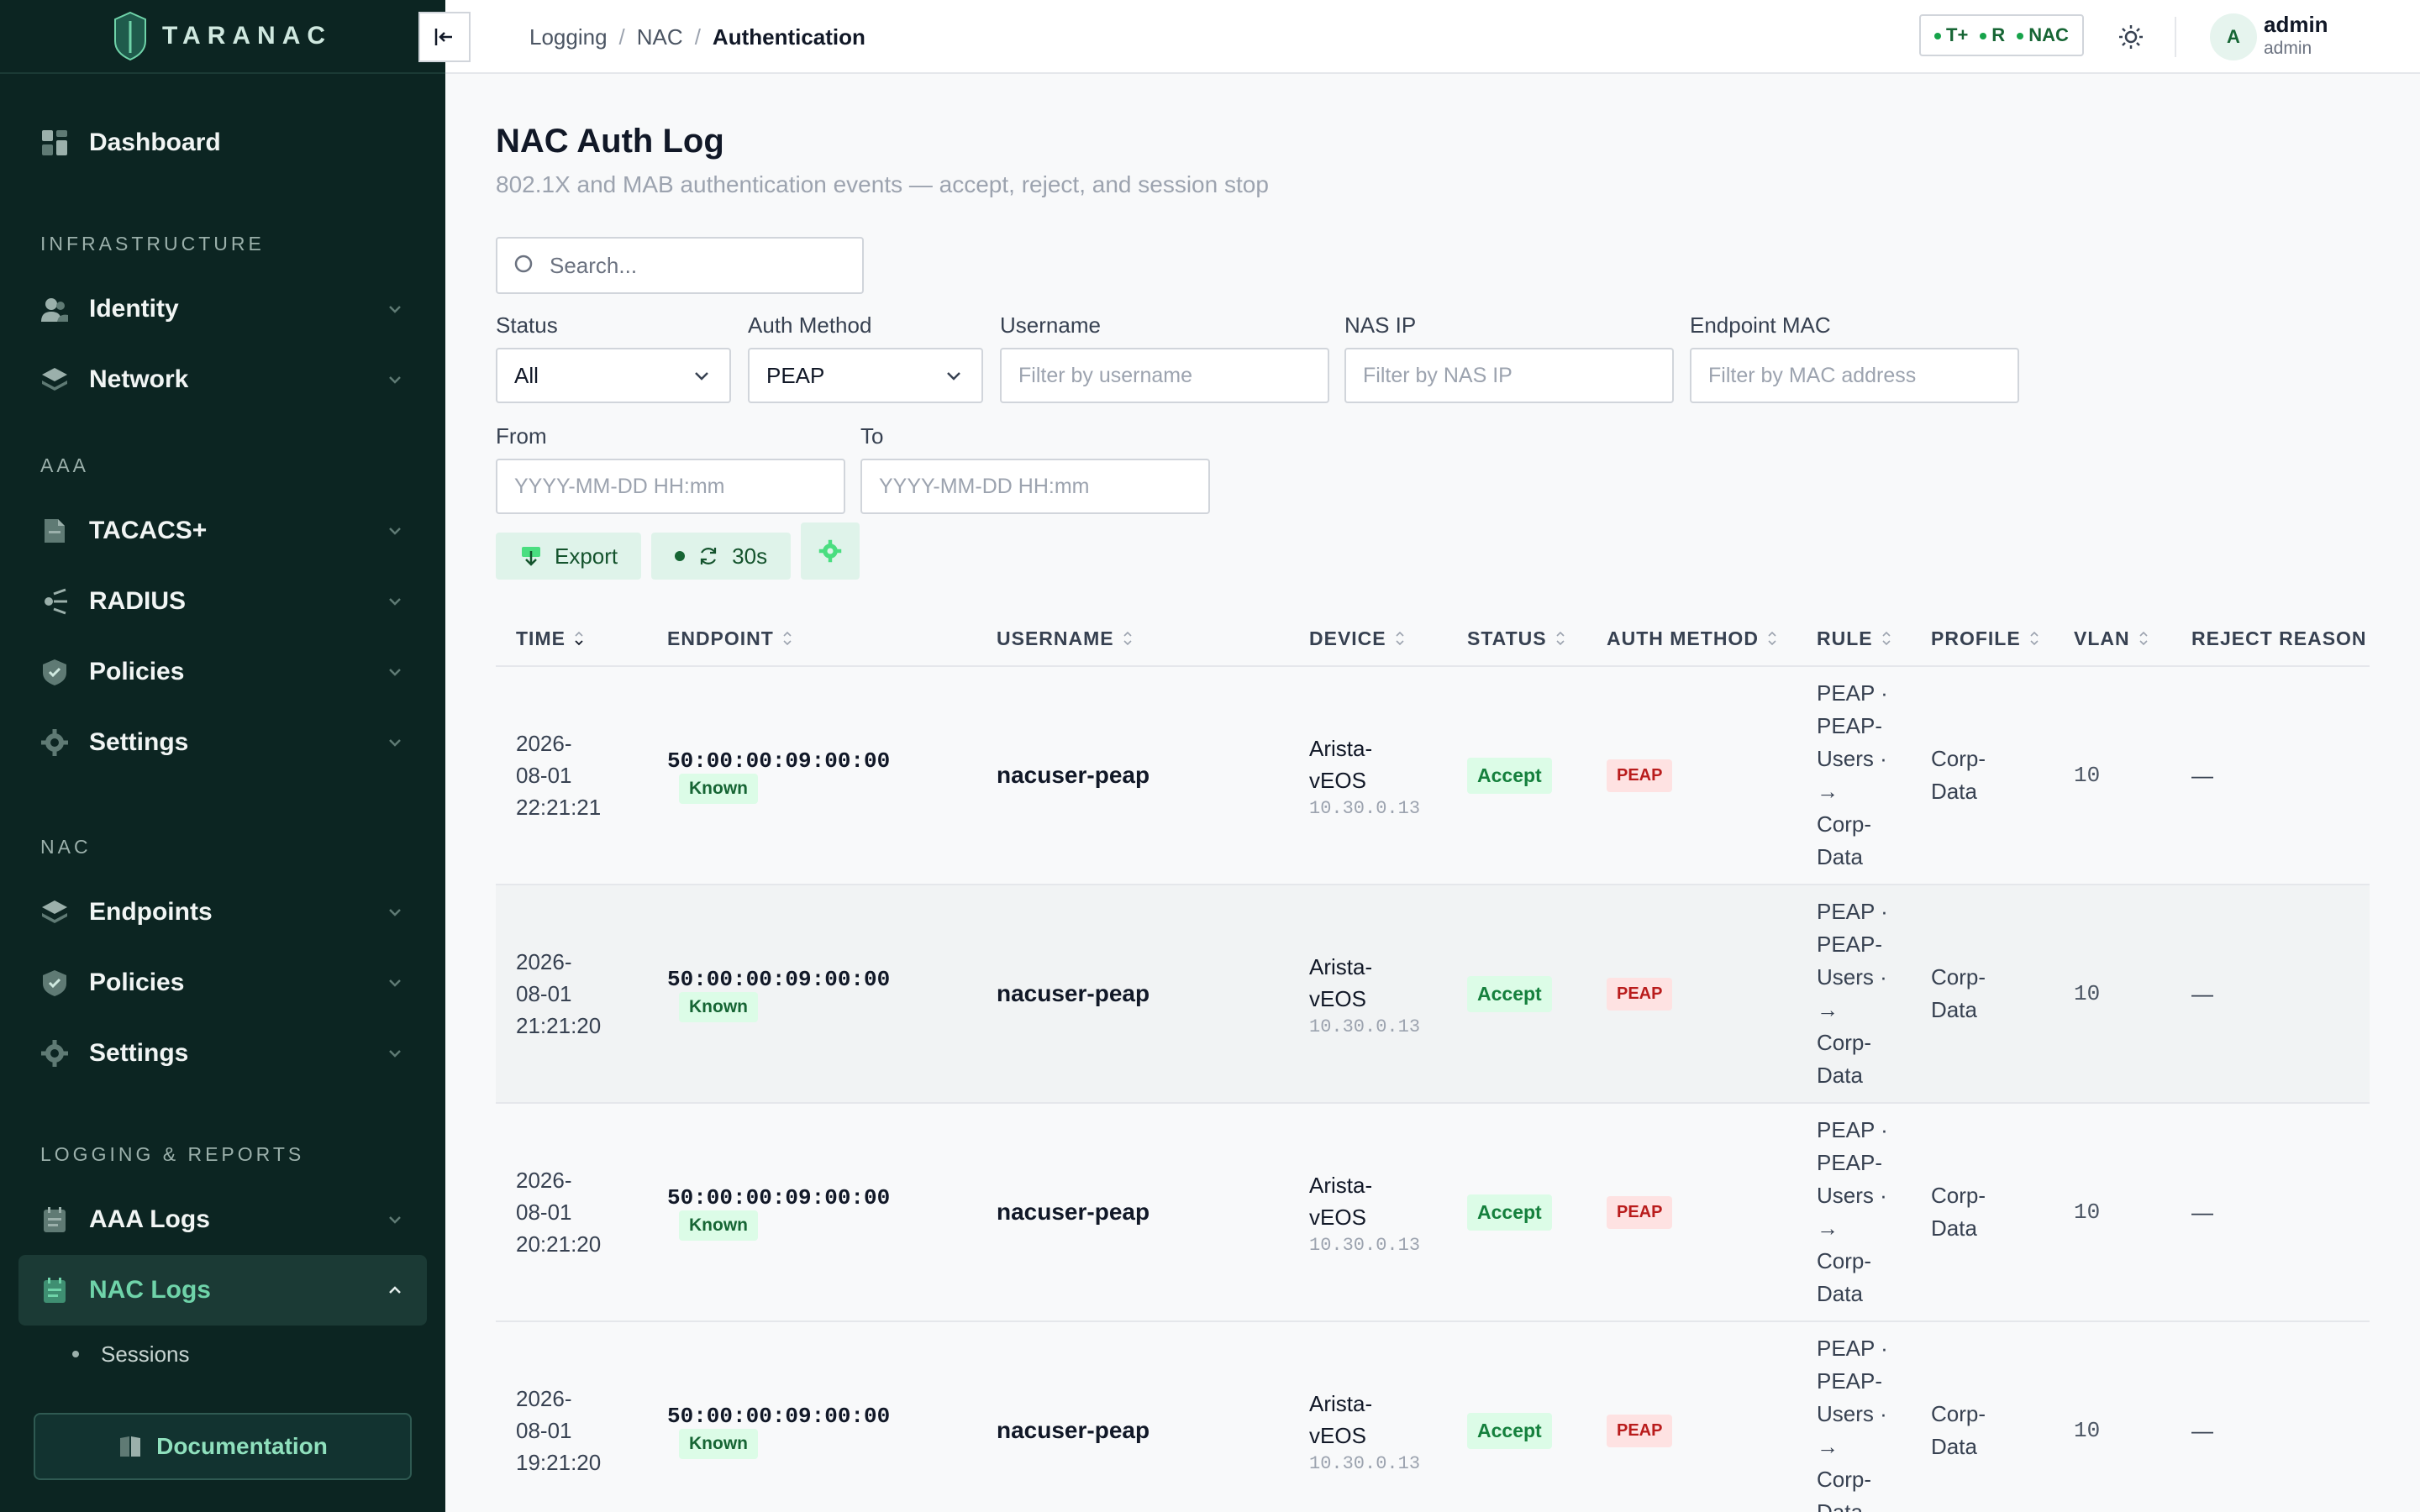  What do you see at coordinates (866, 375) in the screenshot?
I see `auth-method-select: PEAP` at bounding box center [866, 375].